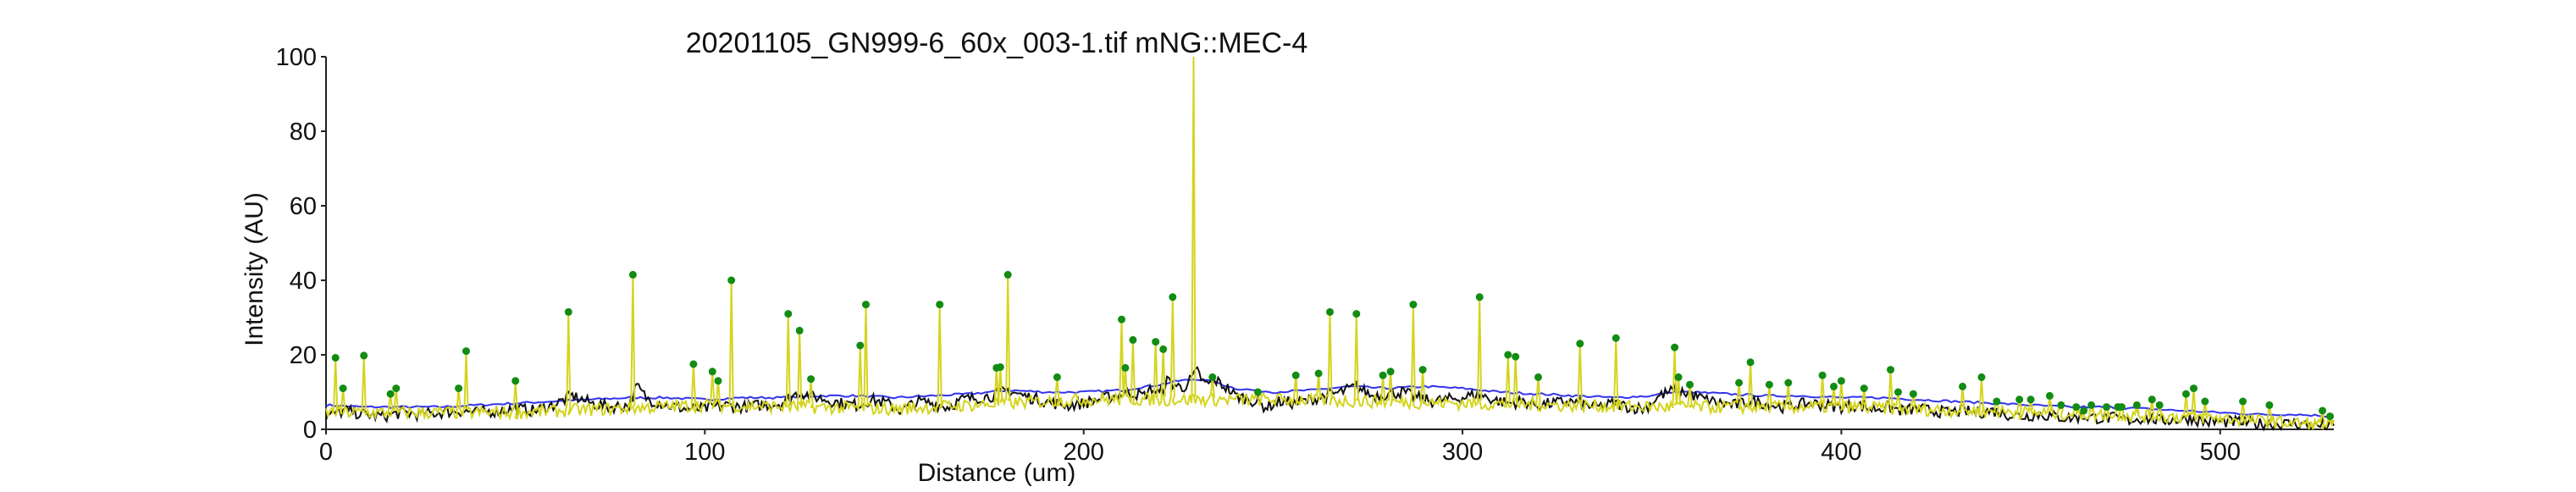 The height and width of the screenshot is (492, 2576). I want to click on x-axis-label: Distance (um), so click(997, 473).